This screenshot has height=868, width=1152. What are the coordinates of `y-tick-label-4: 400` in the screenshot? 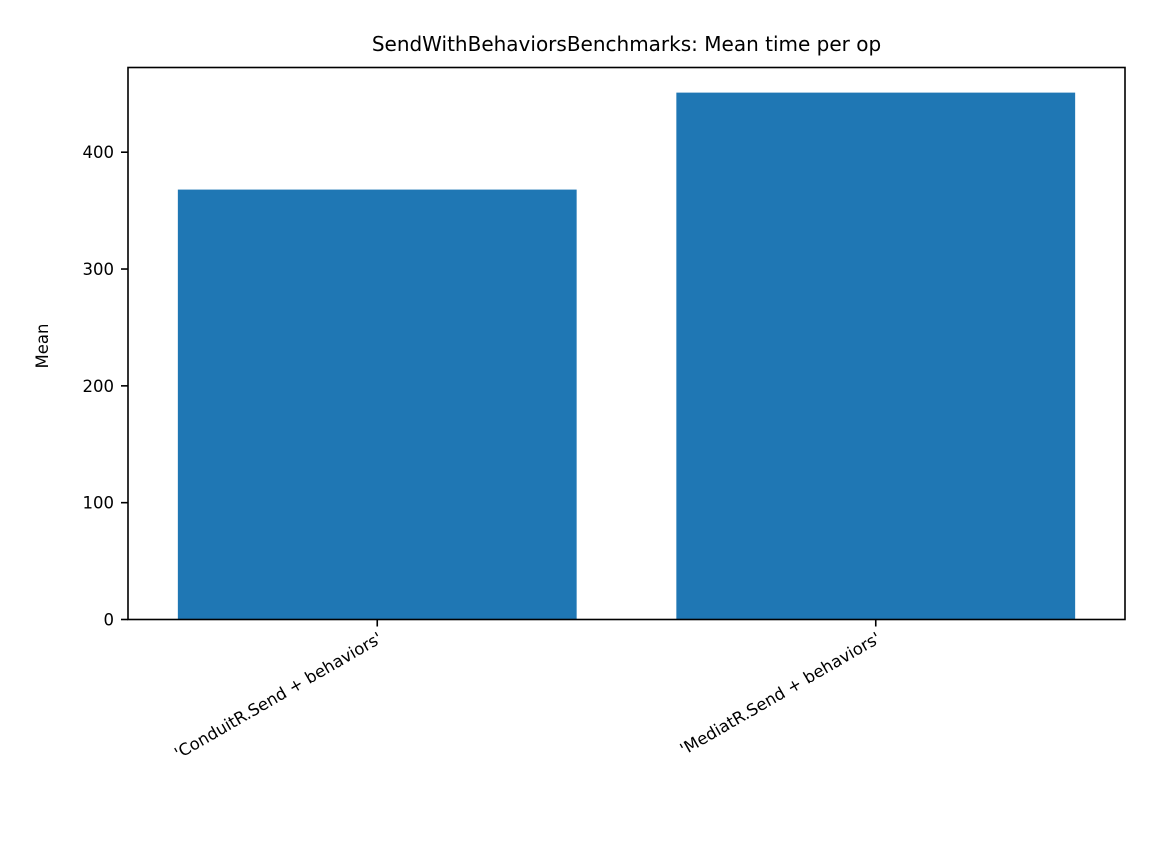 It's located at (99, 152).